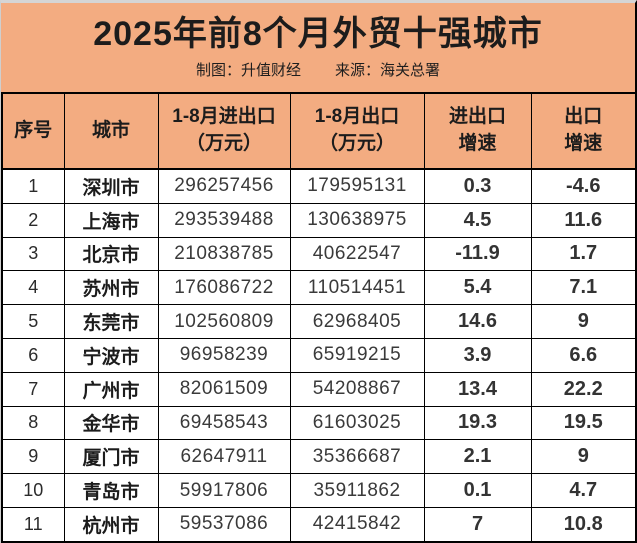  I want to click on export-value-cell: 110514451, so click(357, 288).